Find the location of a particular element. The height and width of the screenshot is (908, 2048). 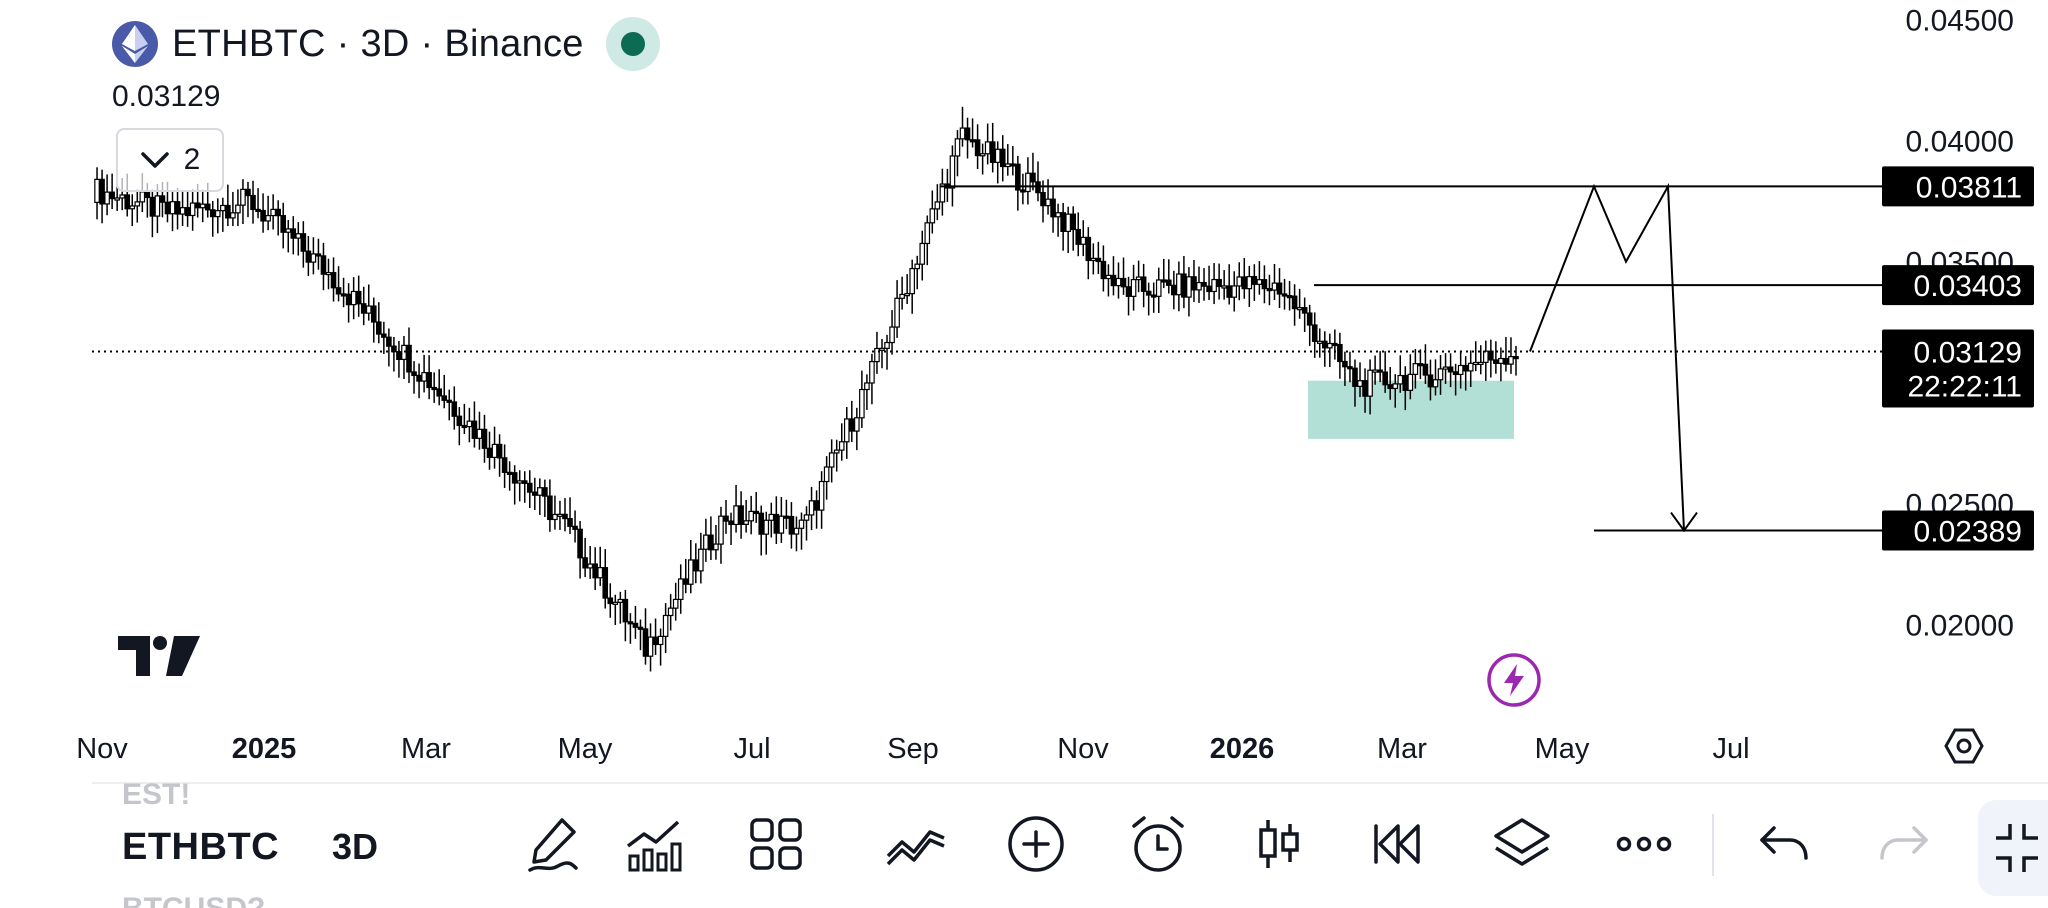

price-tag-resistance-mid-bg is located at coordinates (1958, 285).